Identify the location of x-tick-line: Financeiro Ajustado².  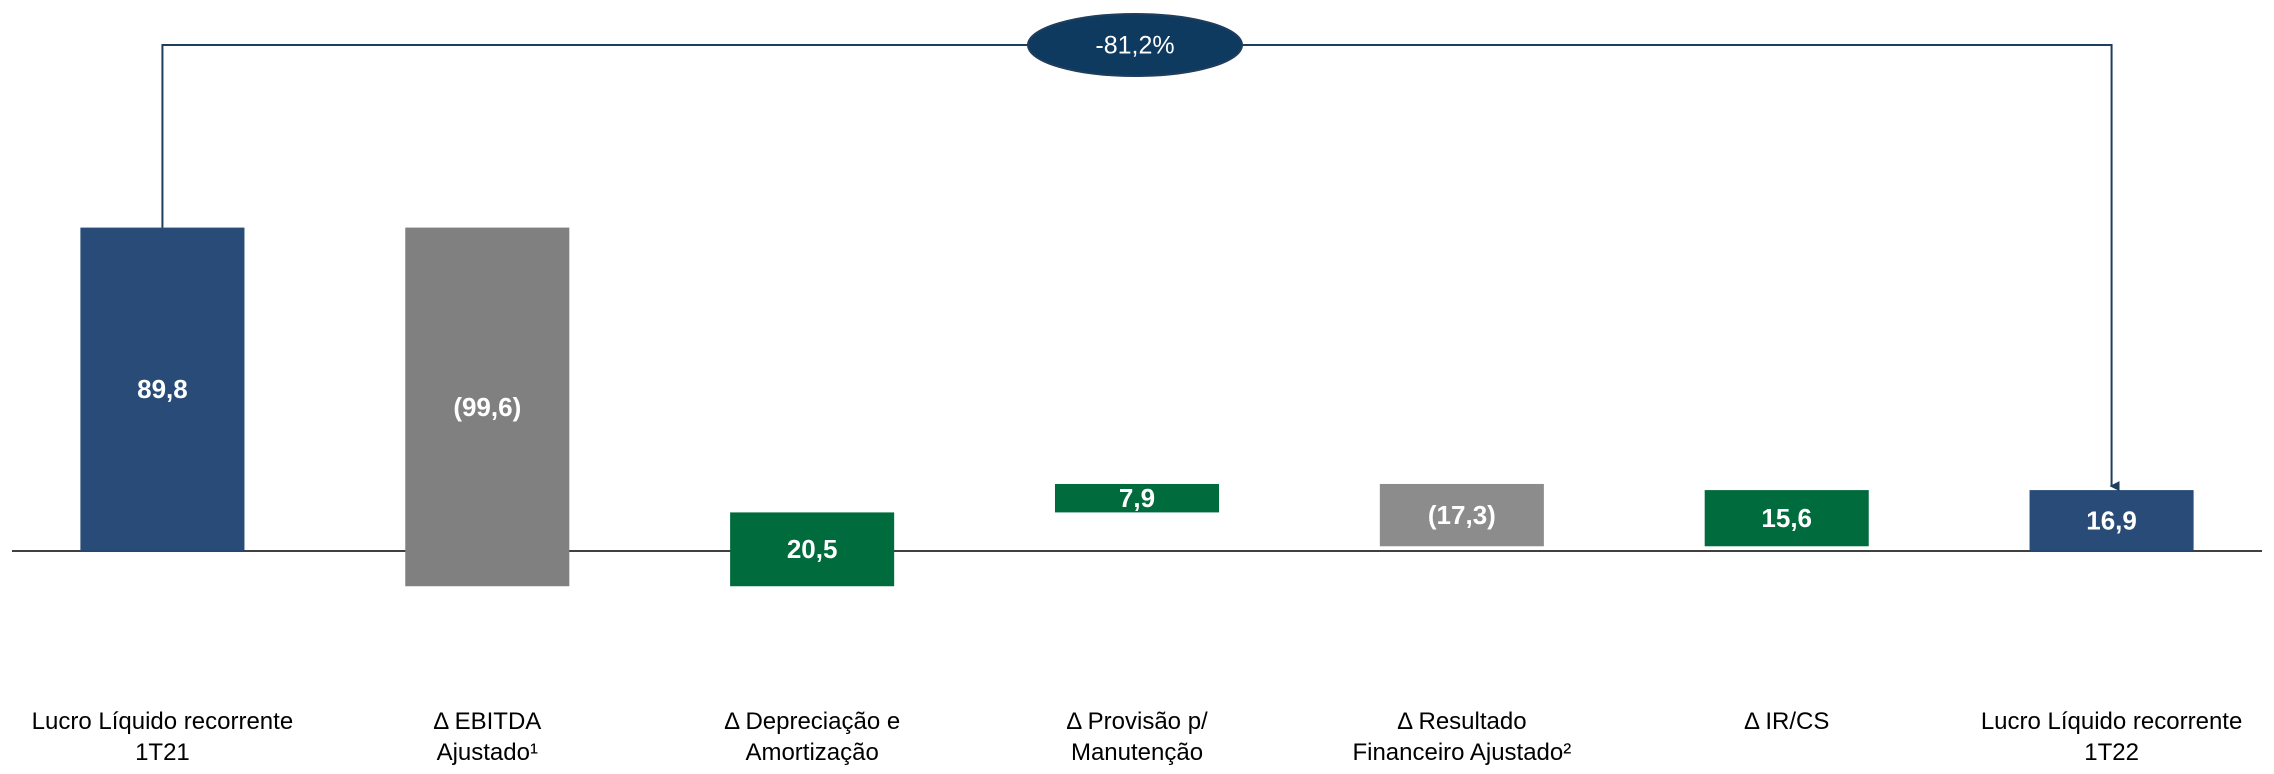
(1461, 752).